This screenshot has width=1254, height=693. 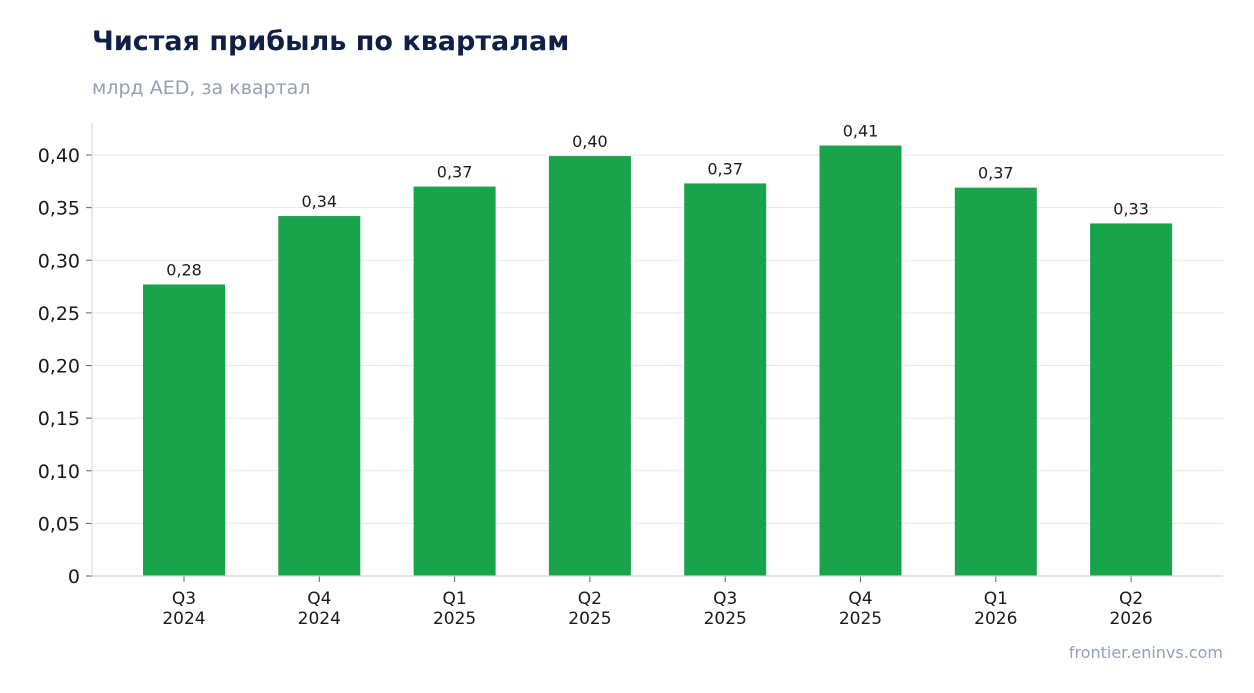 What do you see at coordinates (1145, 652) in the screenshot?
I see `source-label: frontier.eninvs.com` at bounding box center [1145, 652].